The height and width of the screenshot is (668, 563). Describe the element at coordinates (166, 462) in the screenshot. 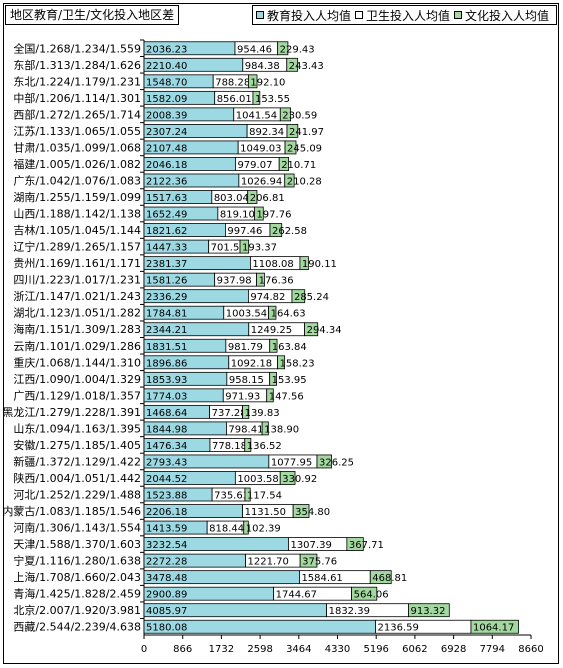

I see `data-label: 2793.43` at that location.